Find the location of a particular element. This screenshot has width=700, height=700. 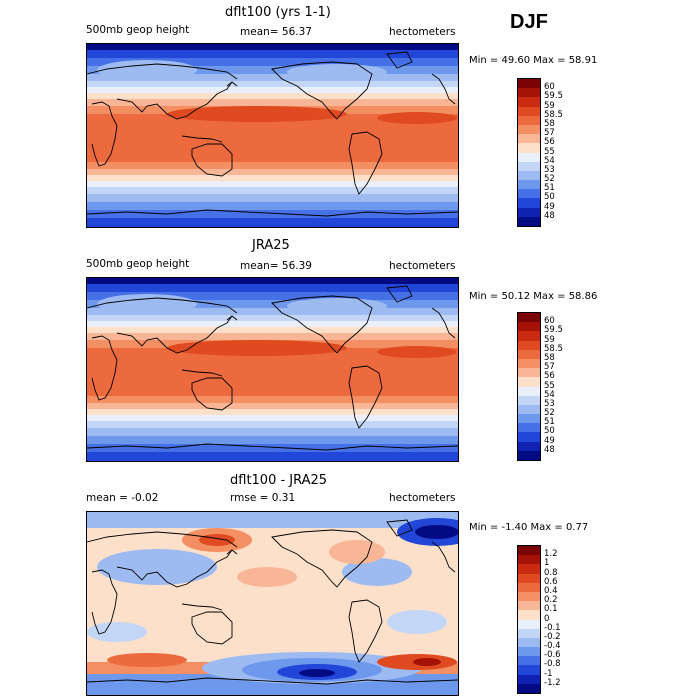

panel-1-map-svg is located at coordinates (272, 135).